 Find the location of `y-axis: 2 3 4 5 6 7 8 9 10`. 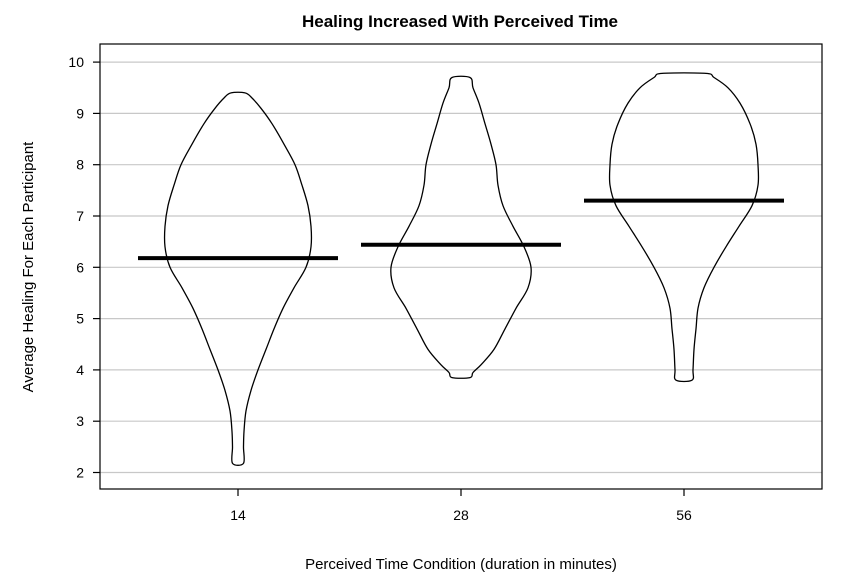

y-axis: 2 3 4 5 6 7 8 9 10 is located at coordinates (84, 267).